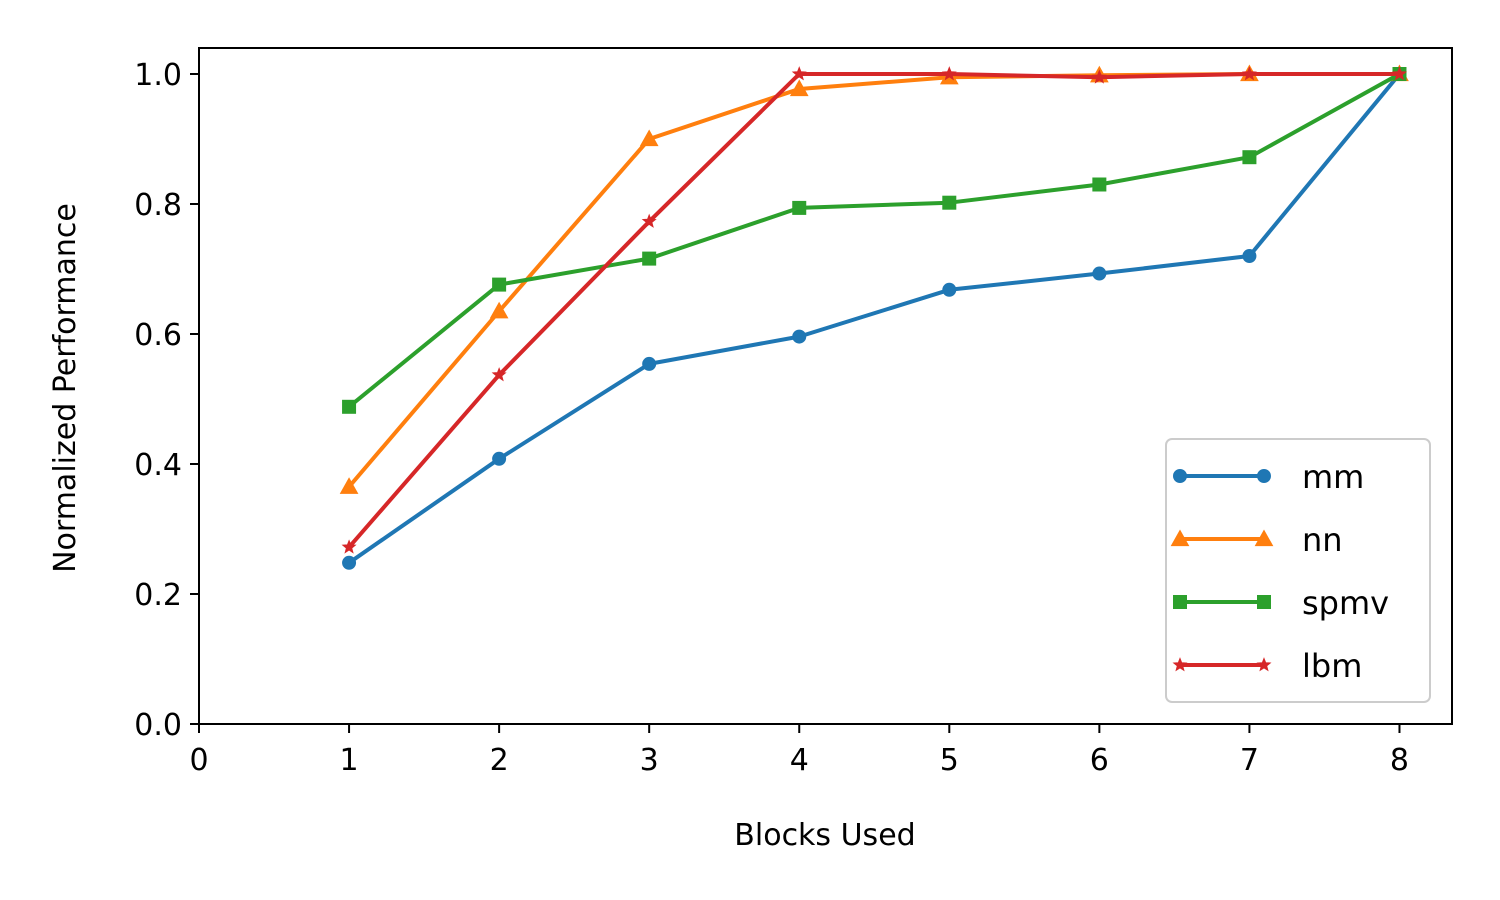 This screenshot has height=900, width=1500. What do you see at coordinates (158, 725) in the screenshot?
I see `y-tick-label-0.0: 0.0` at bounding box center [158, 725].